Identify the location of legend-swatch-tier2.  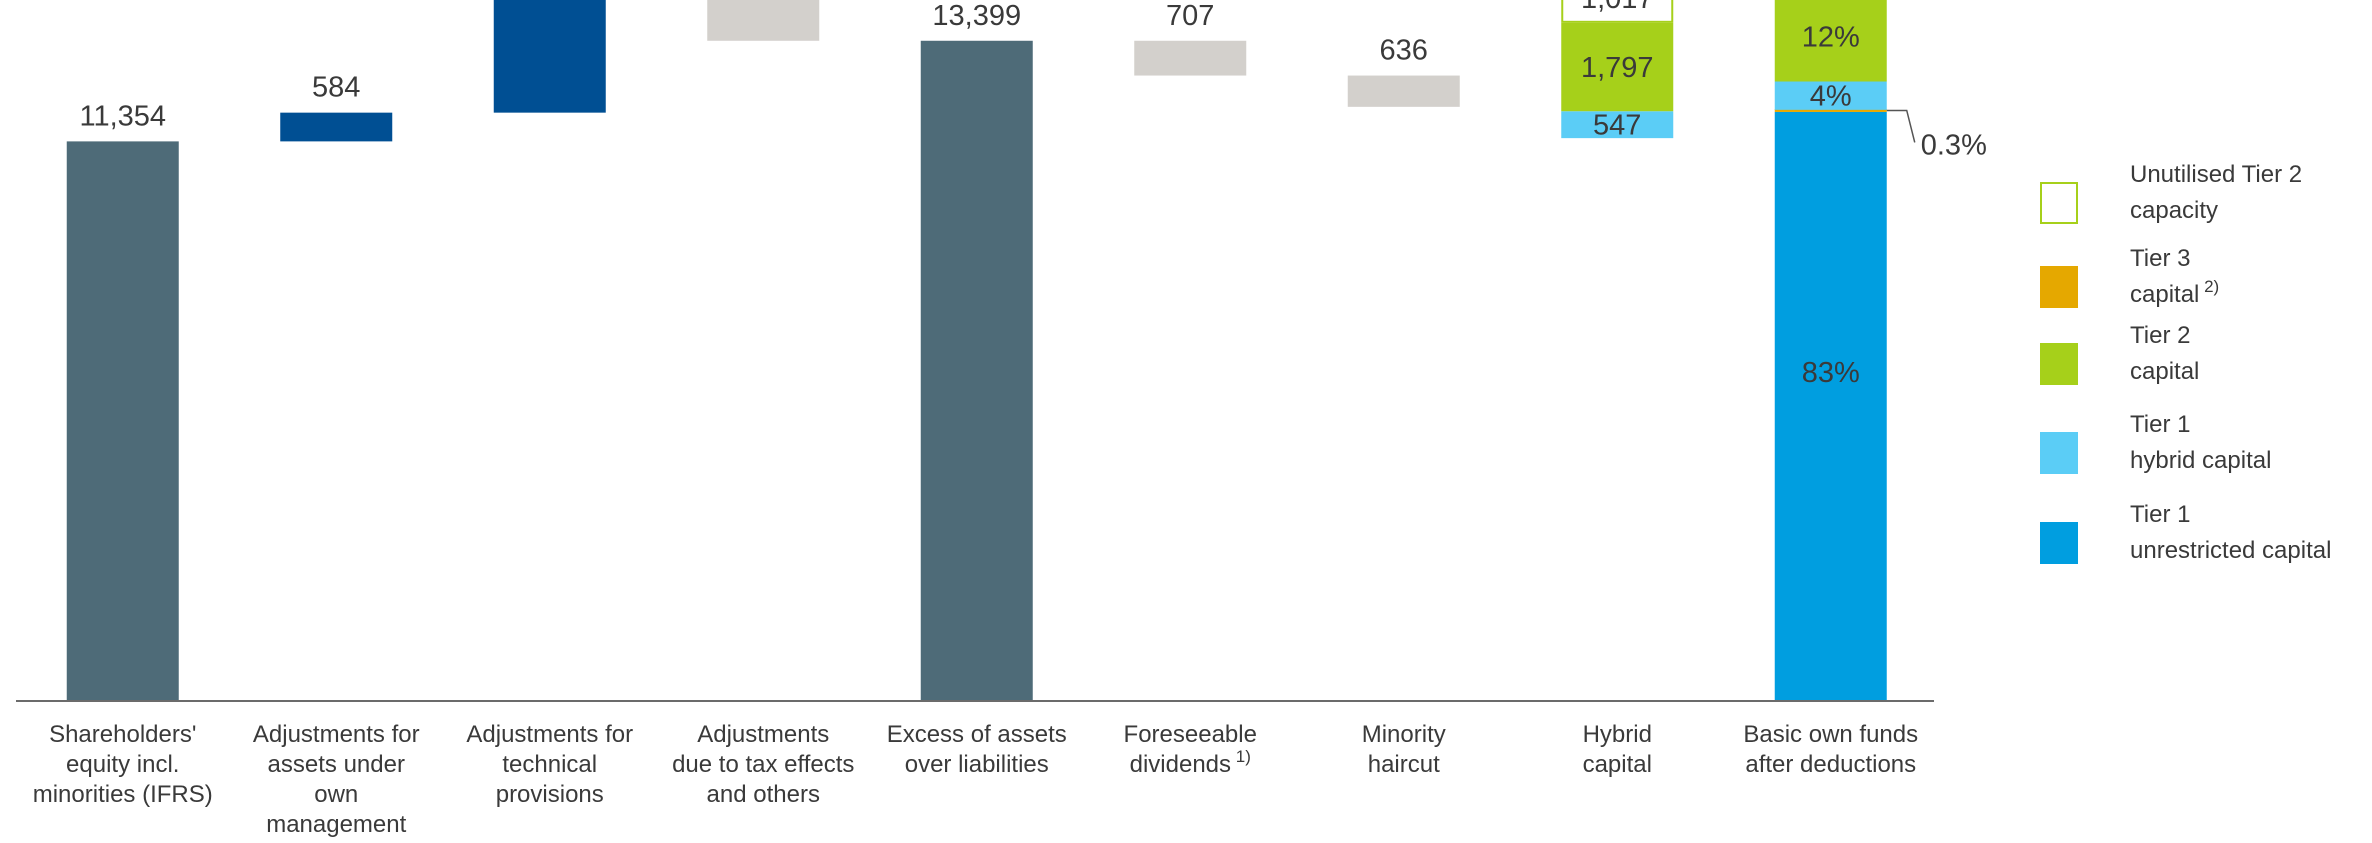
(2059, 364).